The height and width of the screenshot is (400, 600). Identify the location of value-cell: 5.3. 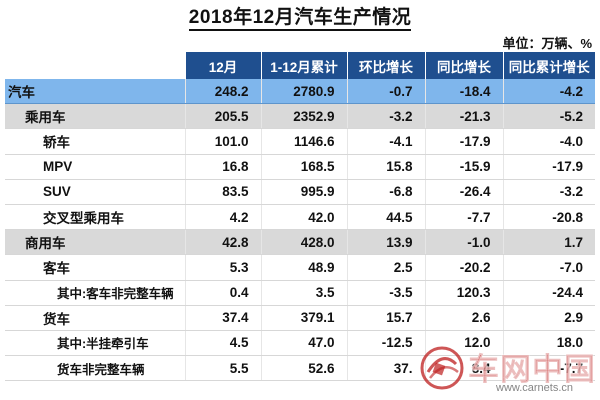
(222, 267).